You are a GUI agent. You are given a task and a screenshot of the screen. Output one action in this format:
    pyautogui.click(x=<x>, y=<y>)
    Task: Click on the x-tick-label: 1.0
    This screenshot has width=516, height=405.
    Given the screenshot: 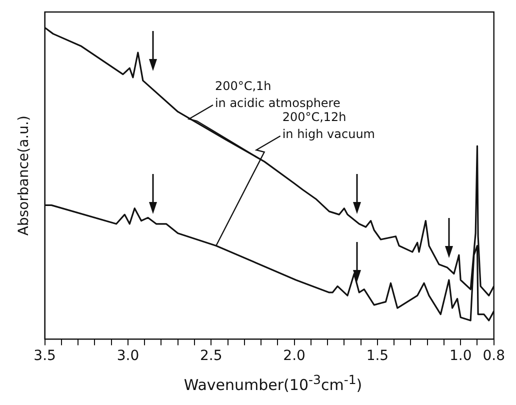 What is the action you would take?
    pyautogui.click(x=460, y=356)
    